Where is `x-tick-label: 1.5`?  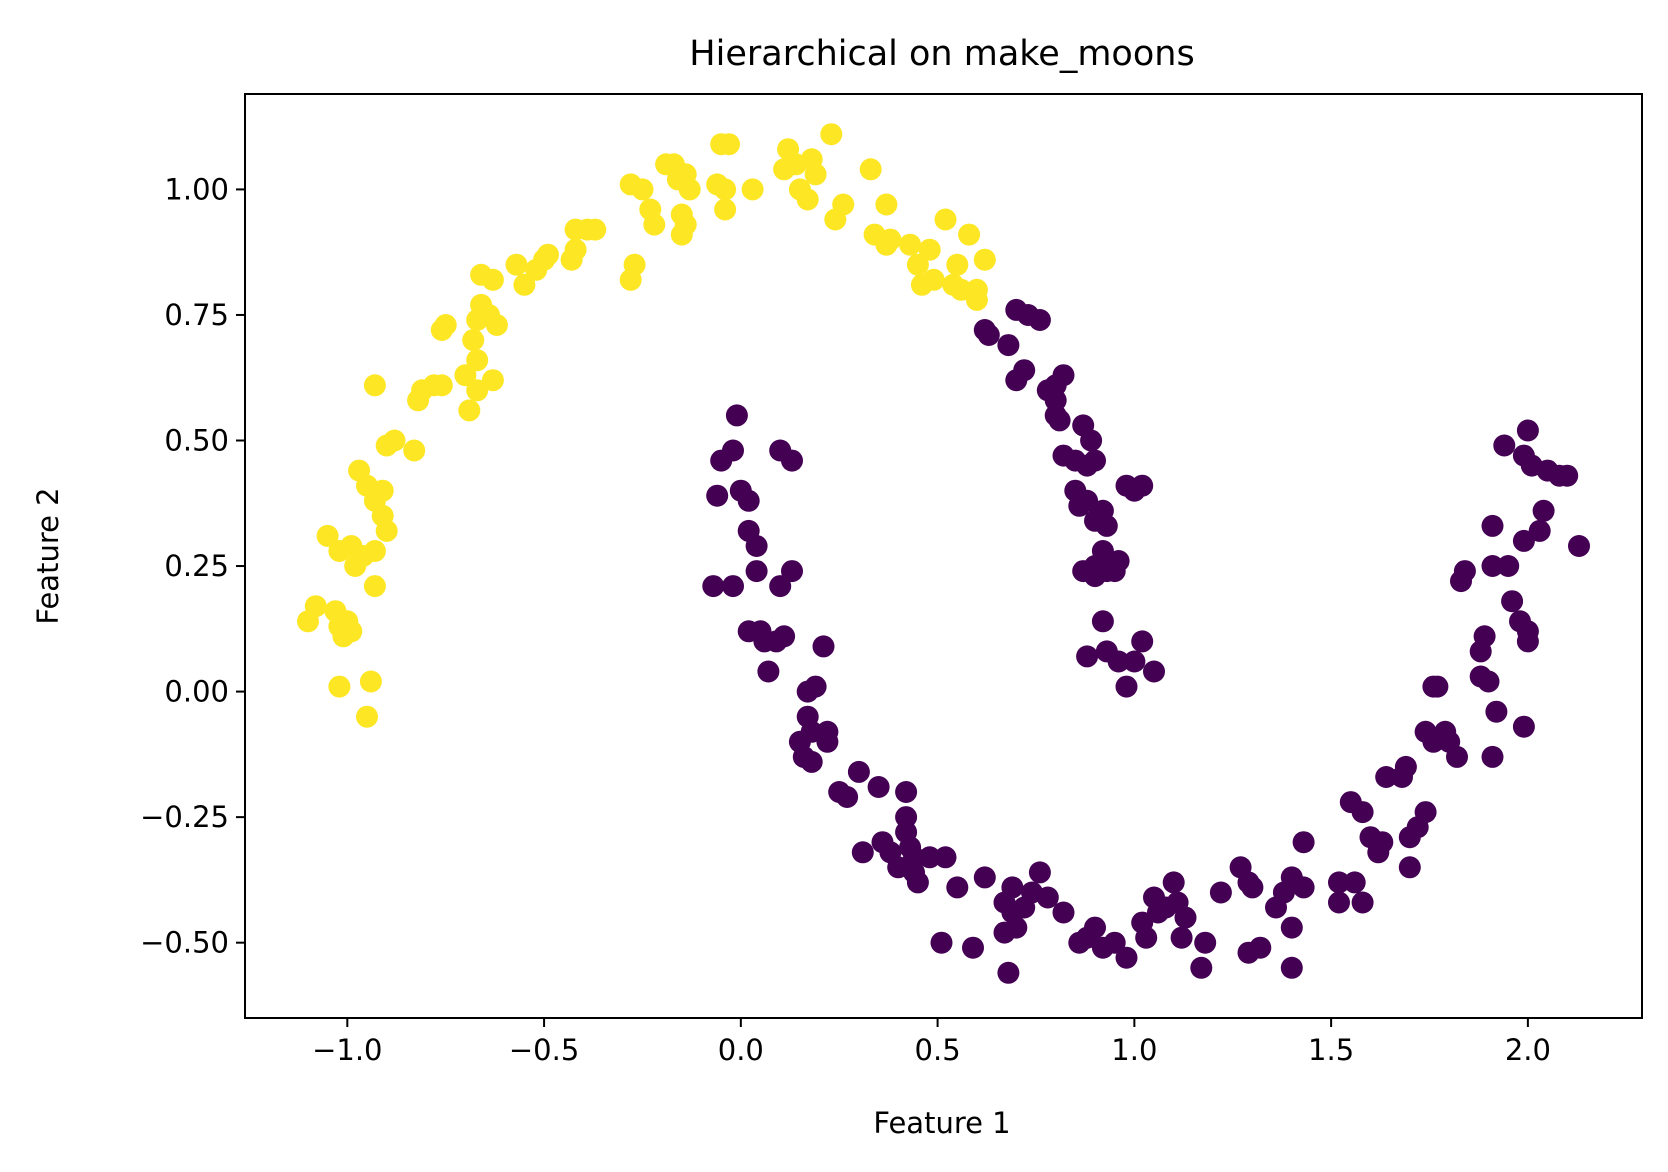
x-tick-label: 1.5 is located at coordinates (1331, 1050).